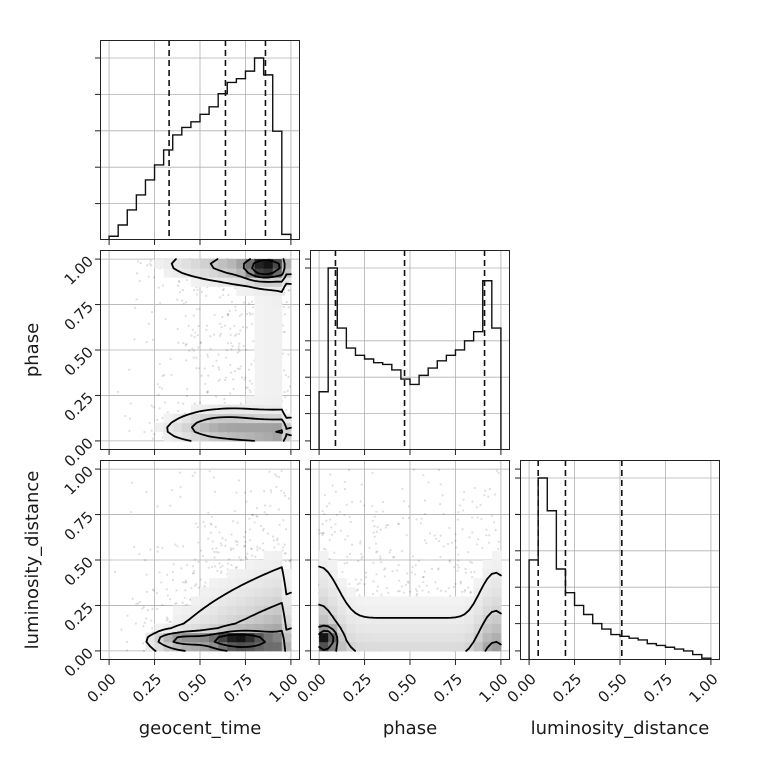  What do you see at coordinates (200, 728) in the screenshot?
I see `x-axis-title: geocent_time` at bounding box center [200, 728].